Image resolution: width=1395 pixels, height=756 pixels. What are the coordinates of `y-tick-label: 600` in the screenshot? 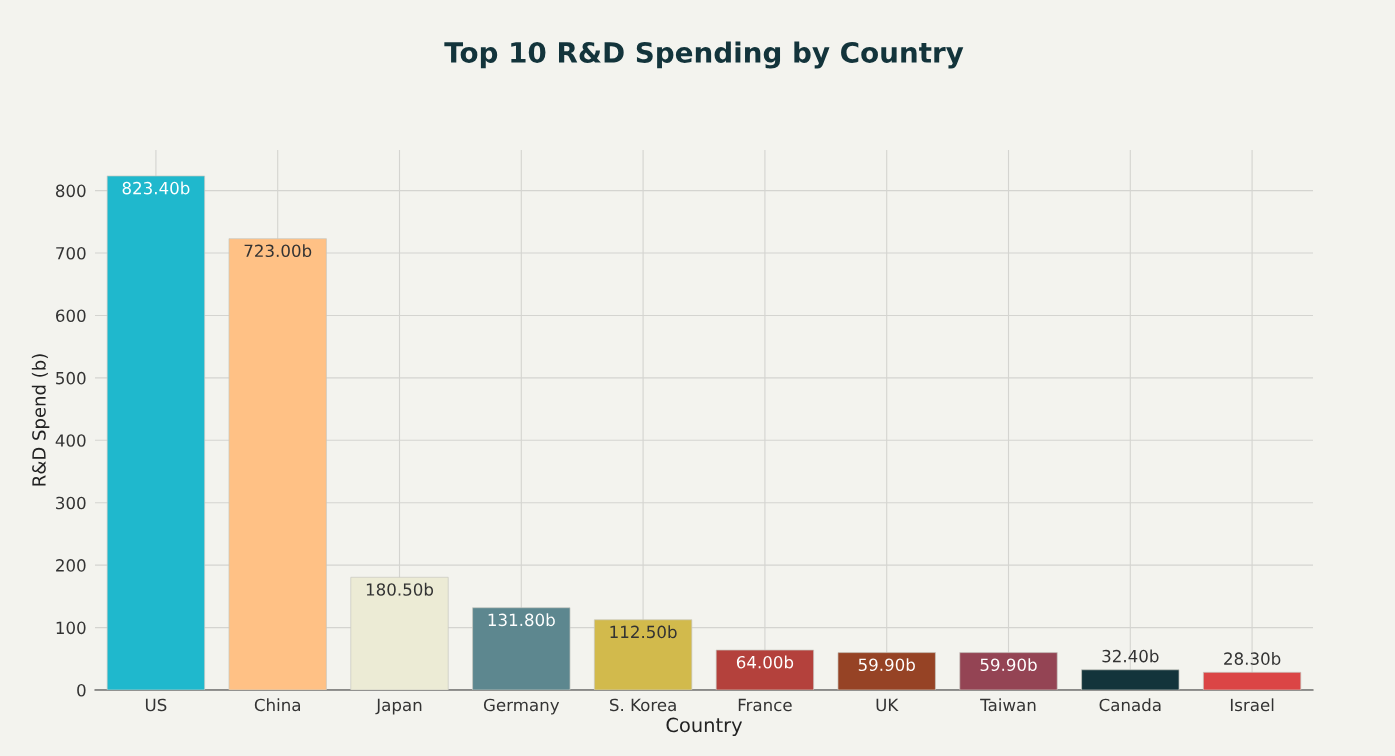 It's located at (71, 315).